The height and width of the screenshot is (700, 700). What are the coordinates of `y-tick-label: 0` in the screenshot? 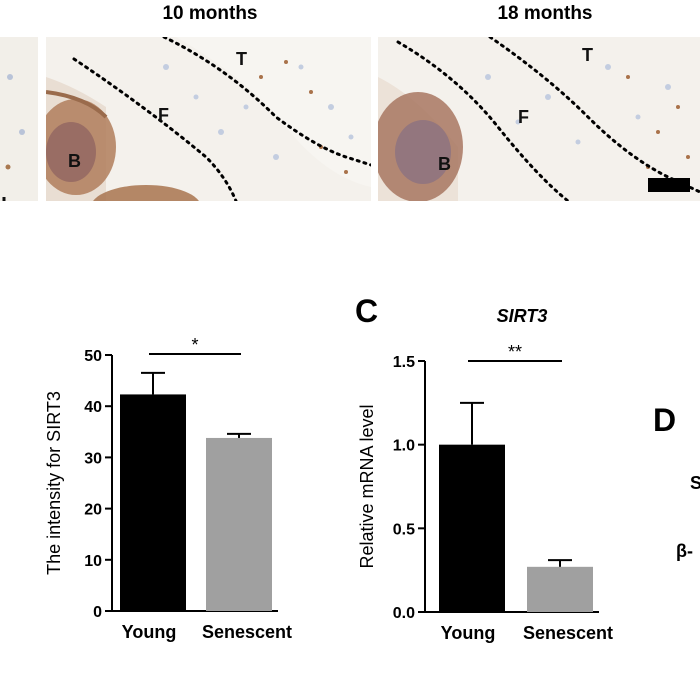 It's located at (97, 612).